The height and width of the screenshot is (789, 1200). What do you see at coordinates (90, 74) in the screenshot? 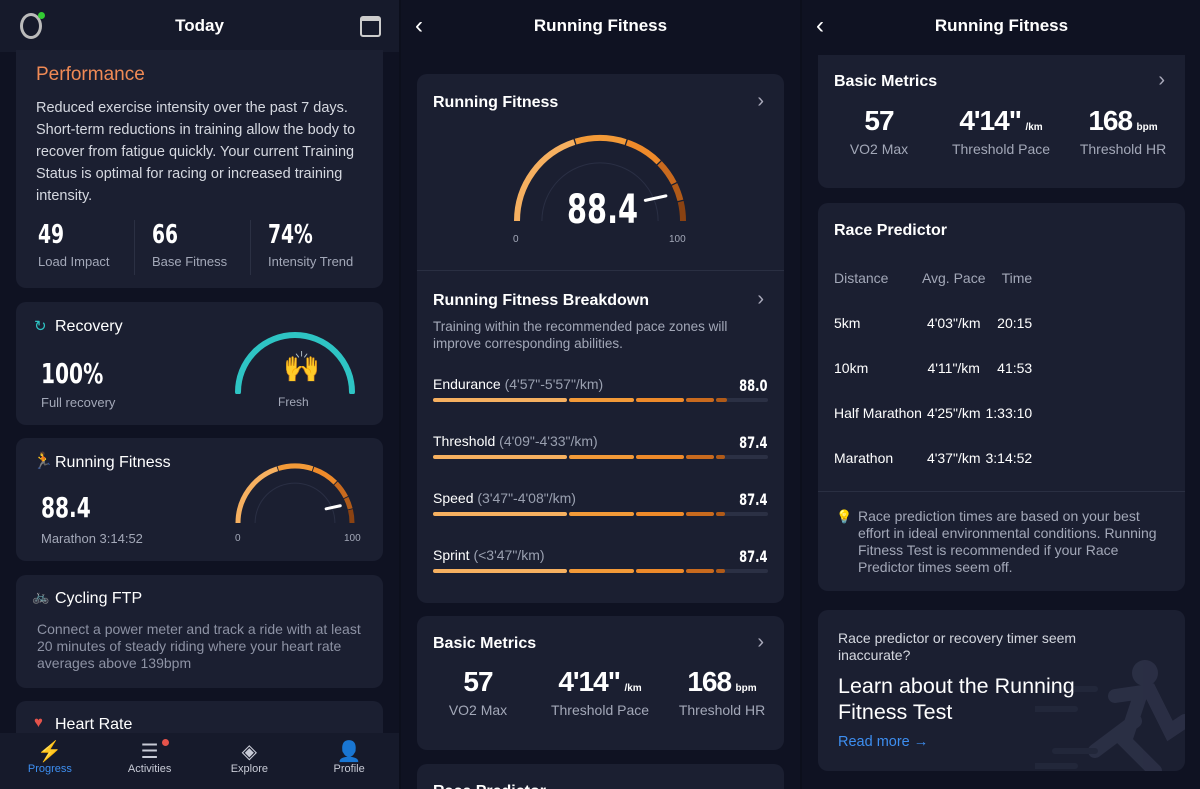
I see `performance-title: Performance` at bounding box center [90, 74].